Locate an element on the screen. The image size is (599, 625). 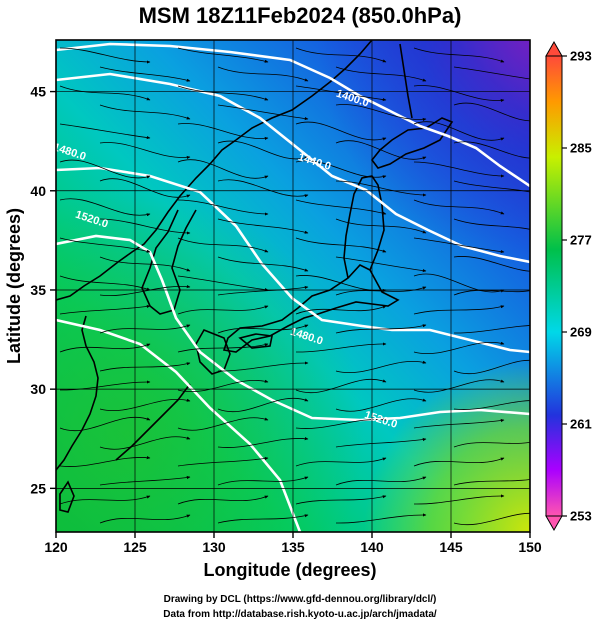
x-axis-label: Longitude (degrees) is located at coordinates (289, 570).